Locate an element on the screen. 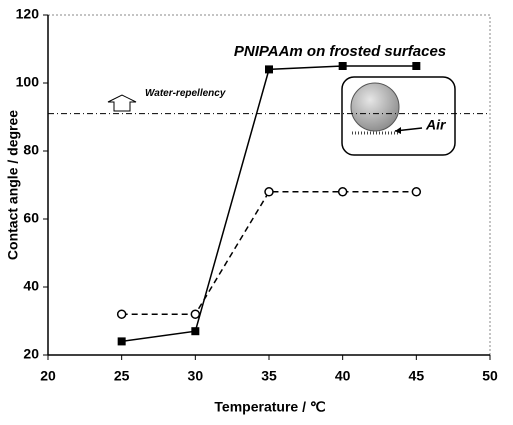 The height and width of the screenshot is (425, 513). x-tick-label: 40 is located at coordinates (343, 376).